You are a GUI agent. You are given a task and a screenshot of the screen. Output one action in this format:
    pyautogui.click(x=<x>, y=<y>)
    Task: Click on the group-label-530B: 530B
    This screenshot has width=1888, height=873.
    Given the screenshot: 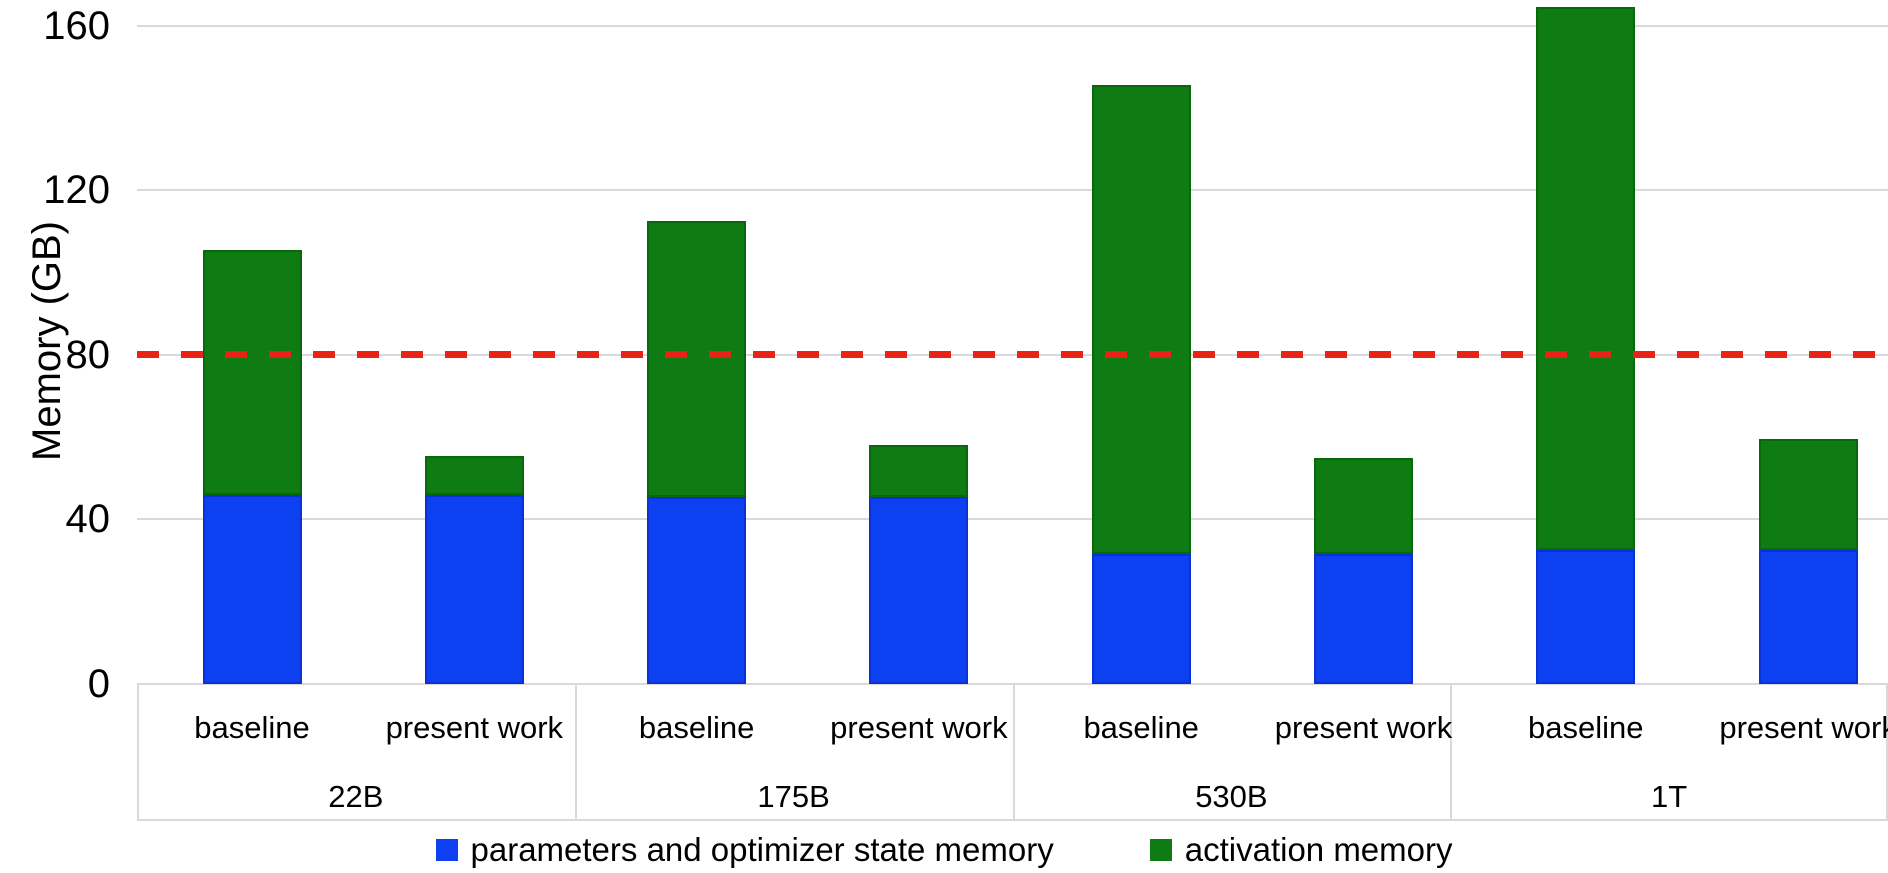 What is the action you would take?
    pyautogui.click(x=1231, y=796)
    